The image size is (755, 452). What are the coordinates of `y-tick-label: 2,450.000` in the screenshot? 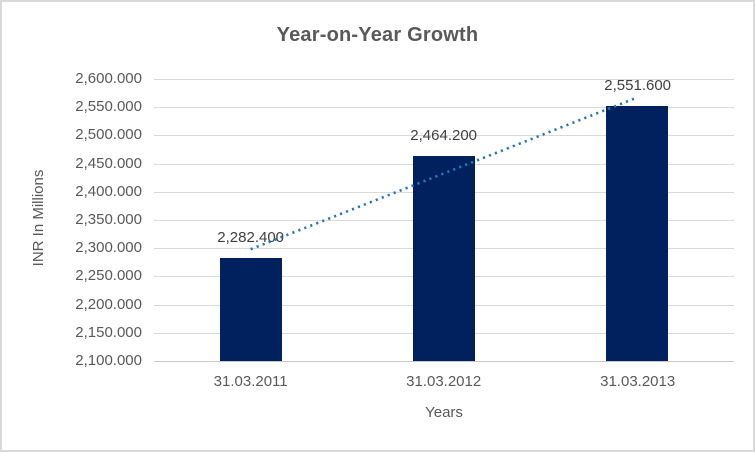 It's located at (108, 163).